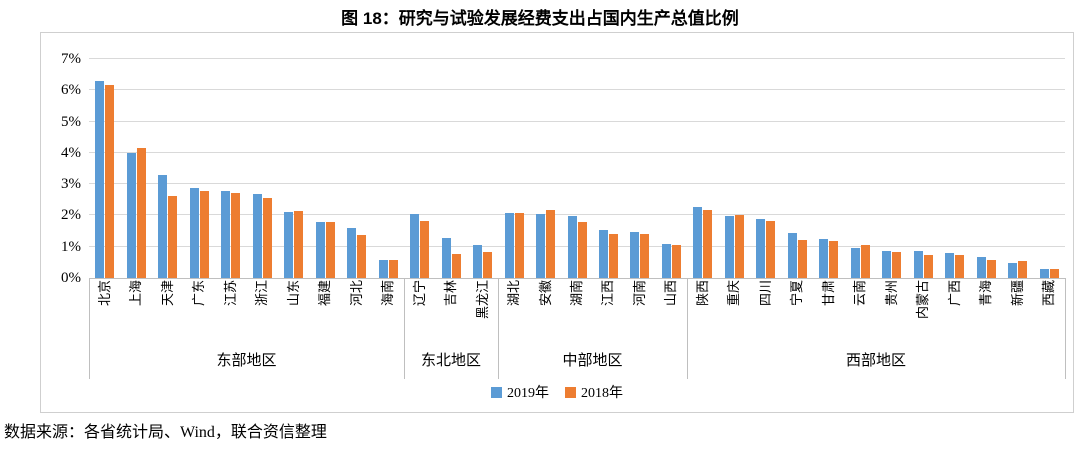 The image size is (1080, 452). I want to click on region-label-中部地区: 中部地区, so click(592, 361).